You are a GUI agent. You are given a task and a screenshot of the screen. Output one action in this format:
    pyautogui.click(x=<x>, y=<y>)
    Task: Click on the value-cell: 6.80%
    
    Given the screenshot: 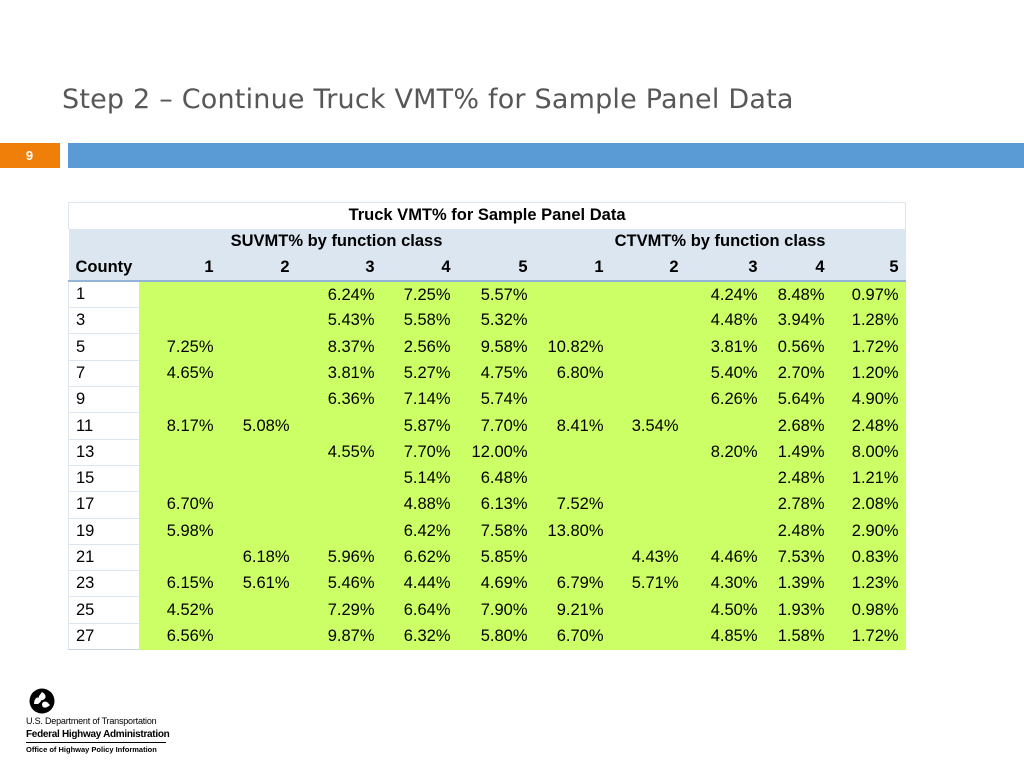 What is the action you would take?
    pyautogui.click(x=572, y=373)
    